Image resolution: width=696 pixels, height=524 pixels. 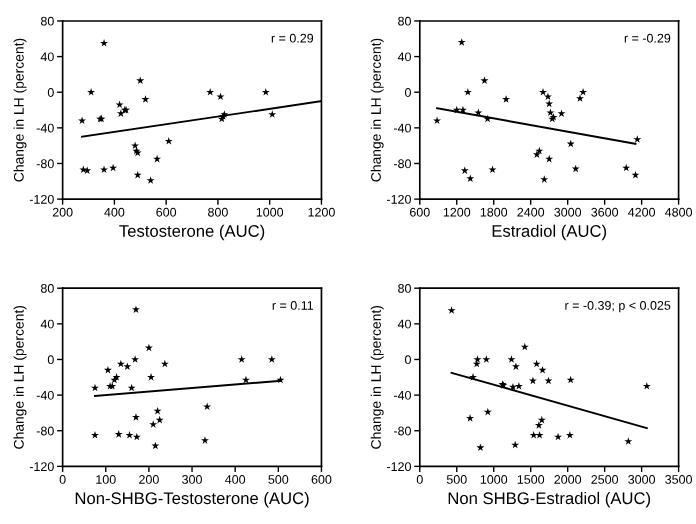 I want to click on x-axis-title: Non-SHBG-Testosterone (AUC), so click(x=192, y=499).